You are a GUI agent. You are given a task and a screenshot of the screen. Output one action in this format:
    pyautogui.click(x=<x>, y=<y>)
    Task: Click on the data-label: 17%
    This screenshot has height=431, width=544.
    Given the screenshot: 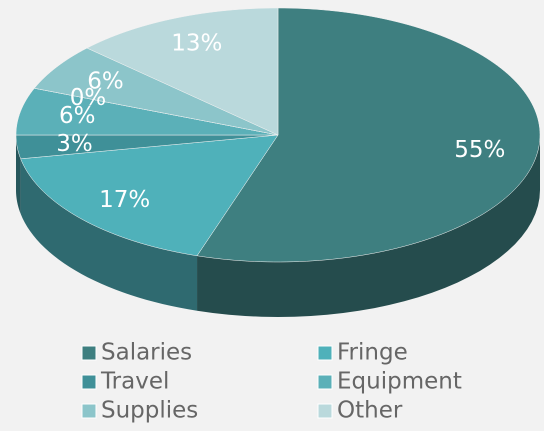 What is the action you would take?
    pyautogui.click(x=124, y=200)
    